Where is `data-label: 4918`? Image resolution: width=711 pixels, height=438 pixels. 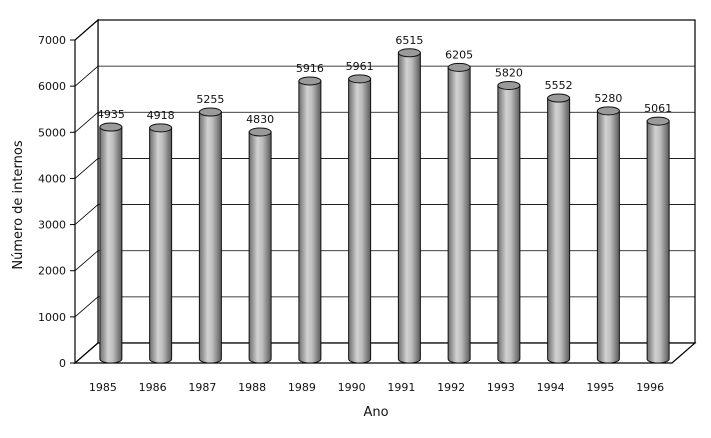 data-label: 4918 is located at coordinates (161, 115).